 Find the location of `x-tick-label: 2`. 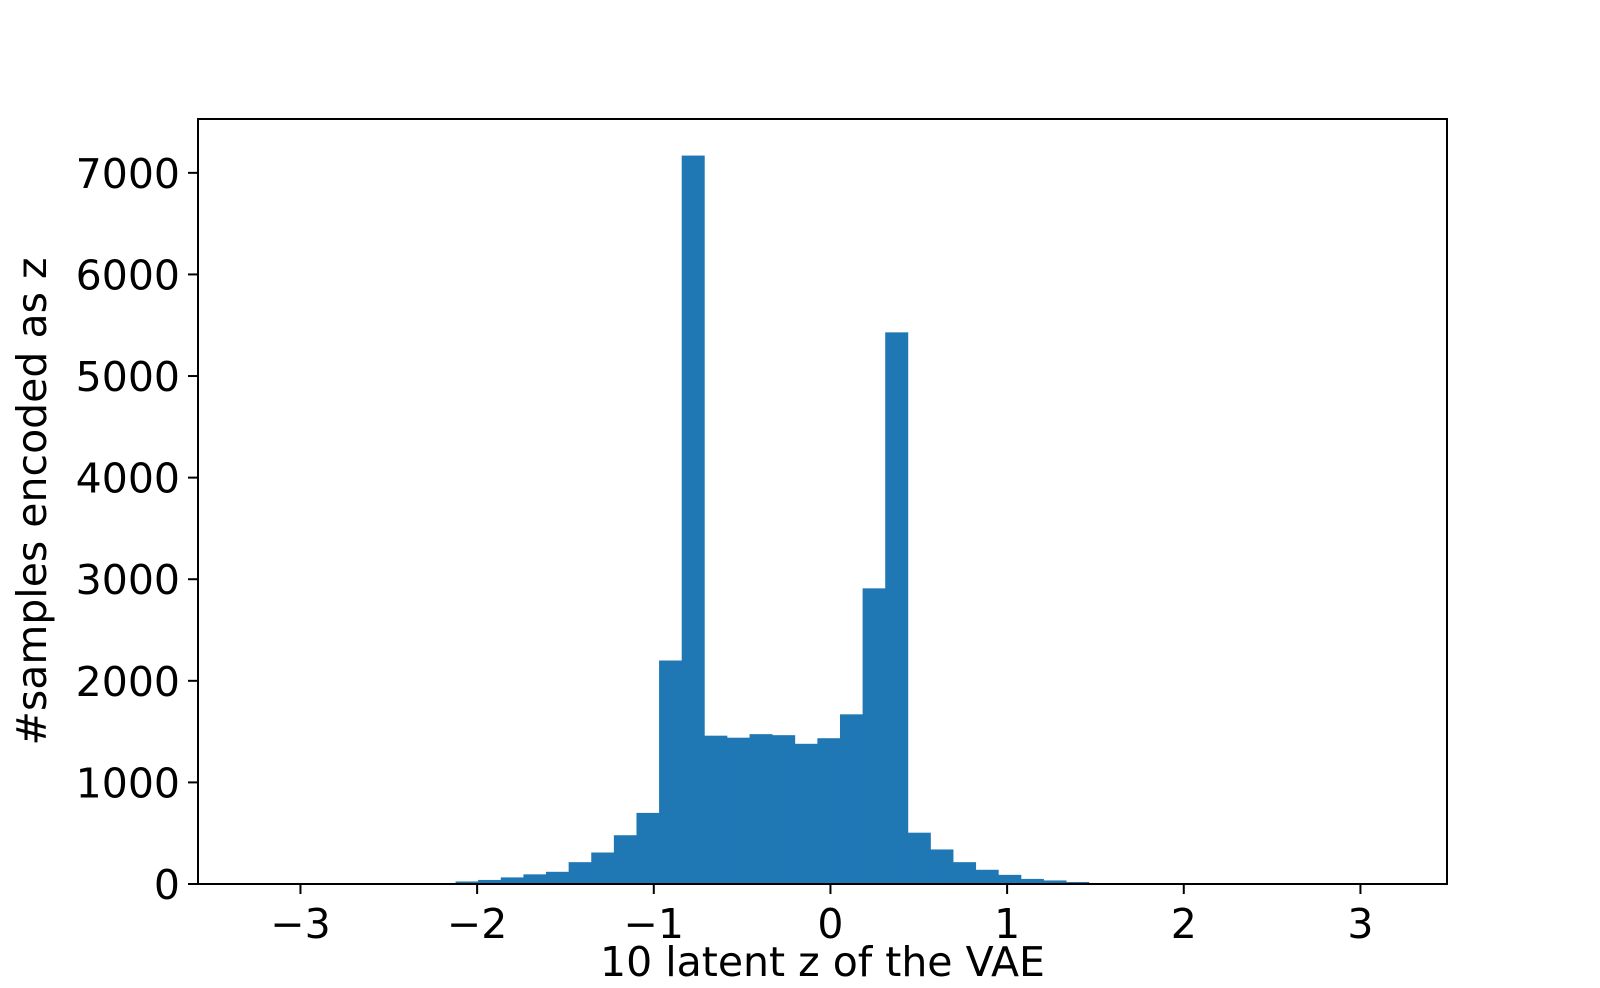

x-tick-label: 2 is located at coordinates (1184, 924).